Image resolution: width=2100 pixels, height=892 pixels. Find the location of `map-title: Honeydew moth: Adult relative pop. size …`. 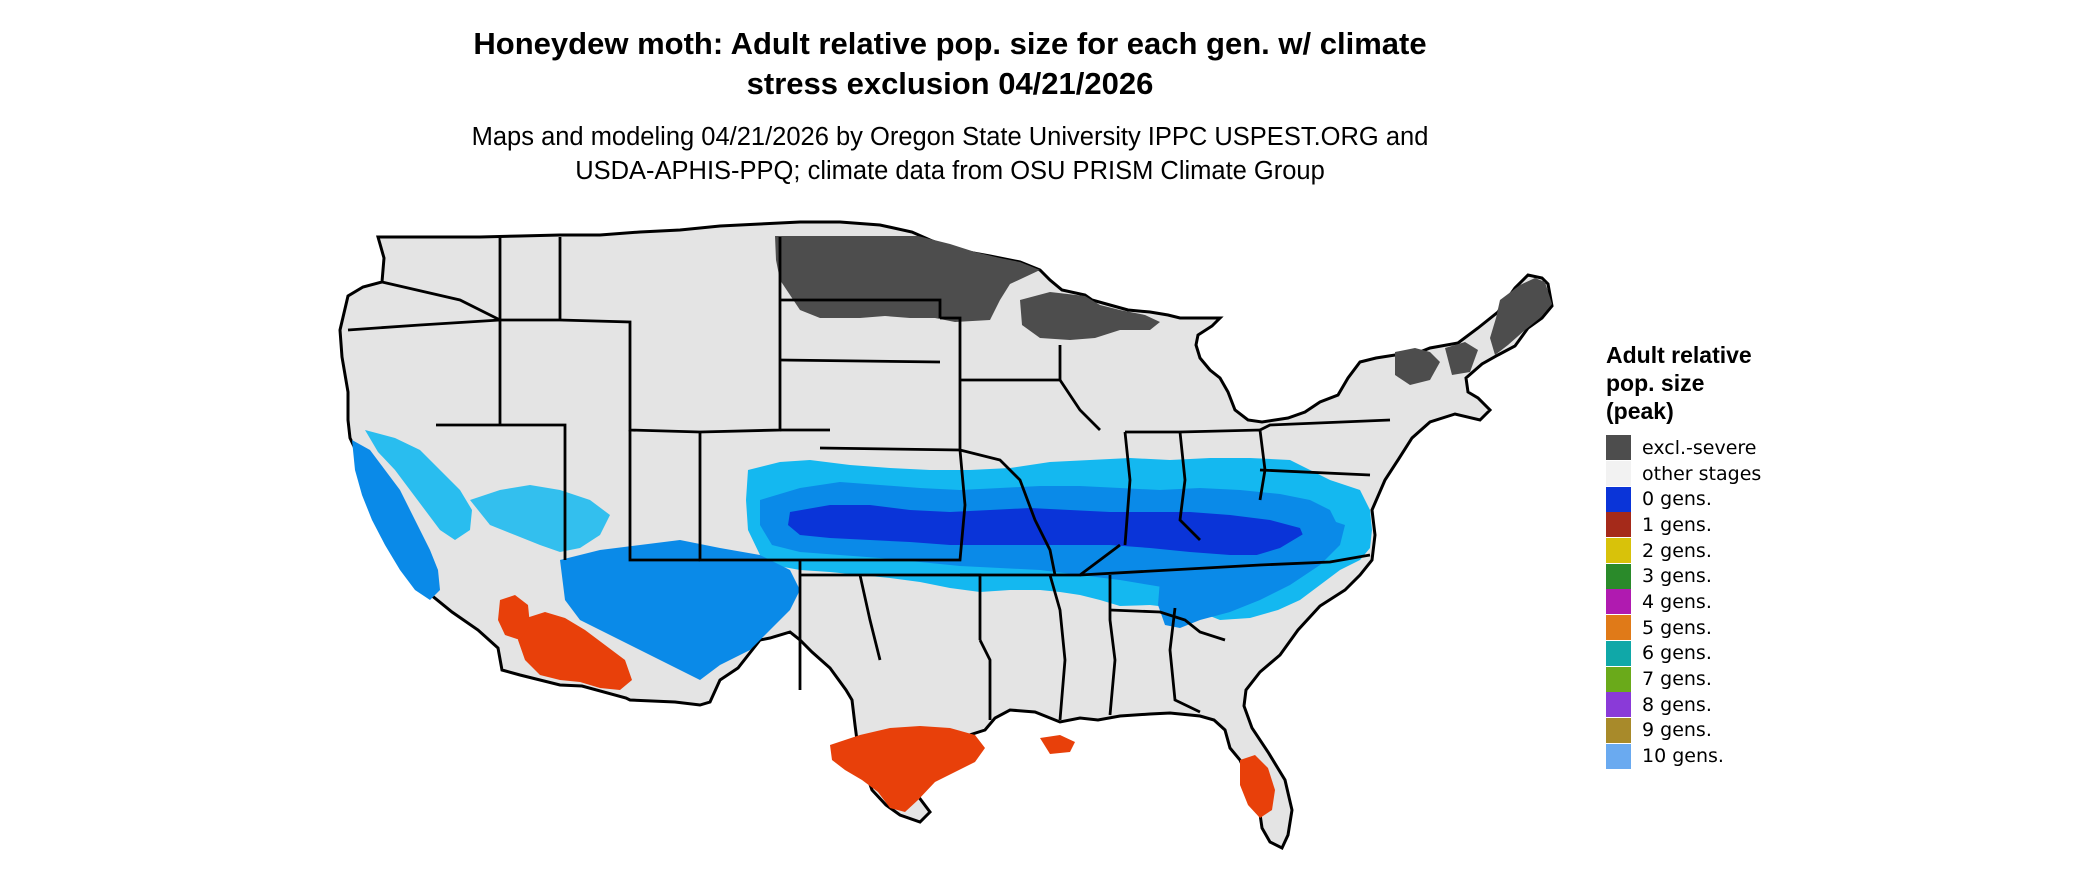

map-title: Honeydew moth: Adult relative pop. size … is located at coordinates (950, 64).